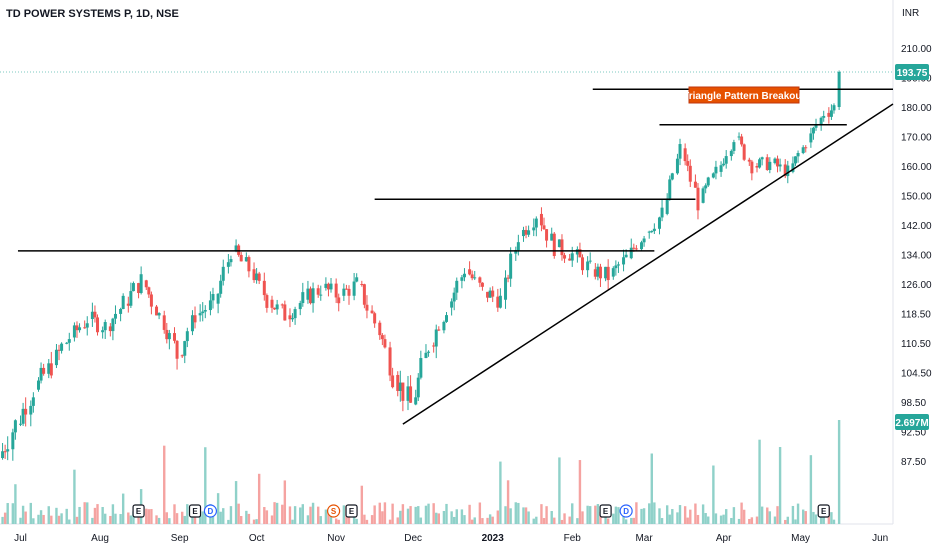  I want to click on x-tick-label: Apr, so click(724, 538).